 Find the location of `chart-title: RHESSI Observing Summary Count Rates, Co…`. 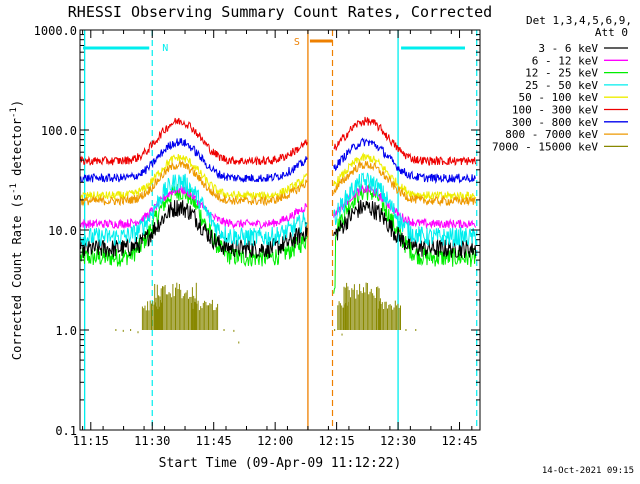

chart-title: RHESSI Observing Summary Count Rates, Co… is located at coordinates (280, 12).